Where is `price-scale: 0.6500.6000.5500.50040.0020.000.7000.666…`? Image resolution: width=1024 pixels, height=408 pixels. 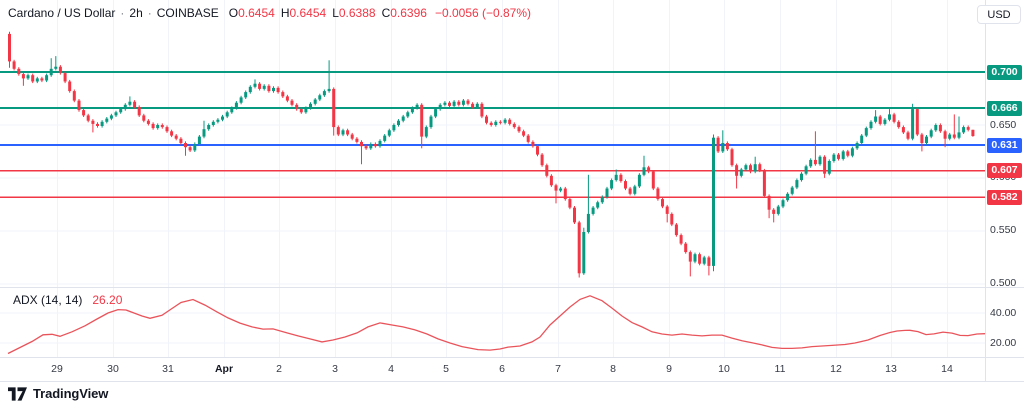
price-scale: 0.6500.6000.5500.50040.0020.000.7000.666… is located at coordinates (1004, 179).